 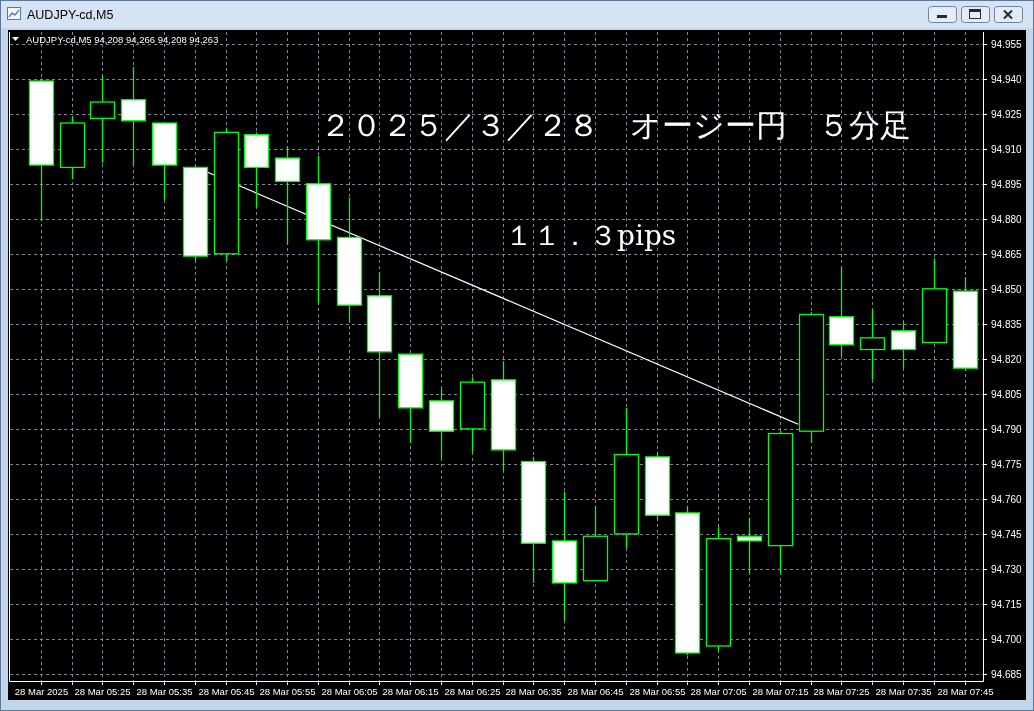 I want to click on x-tick-label: 28 Mar 05:55, so click(x=287, y=691).